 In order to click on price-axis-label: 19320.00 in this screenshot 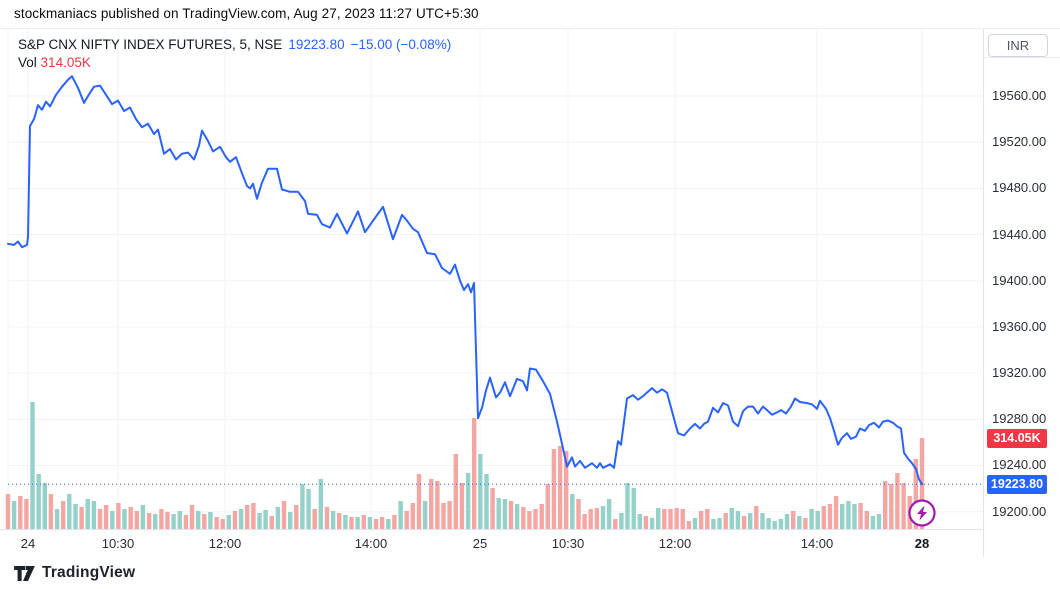, I will do `click(1019, 372)`.